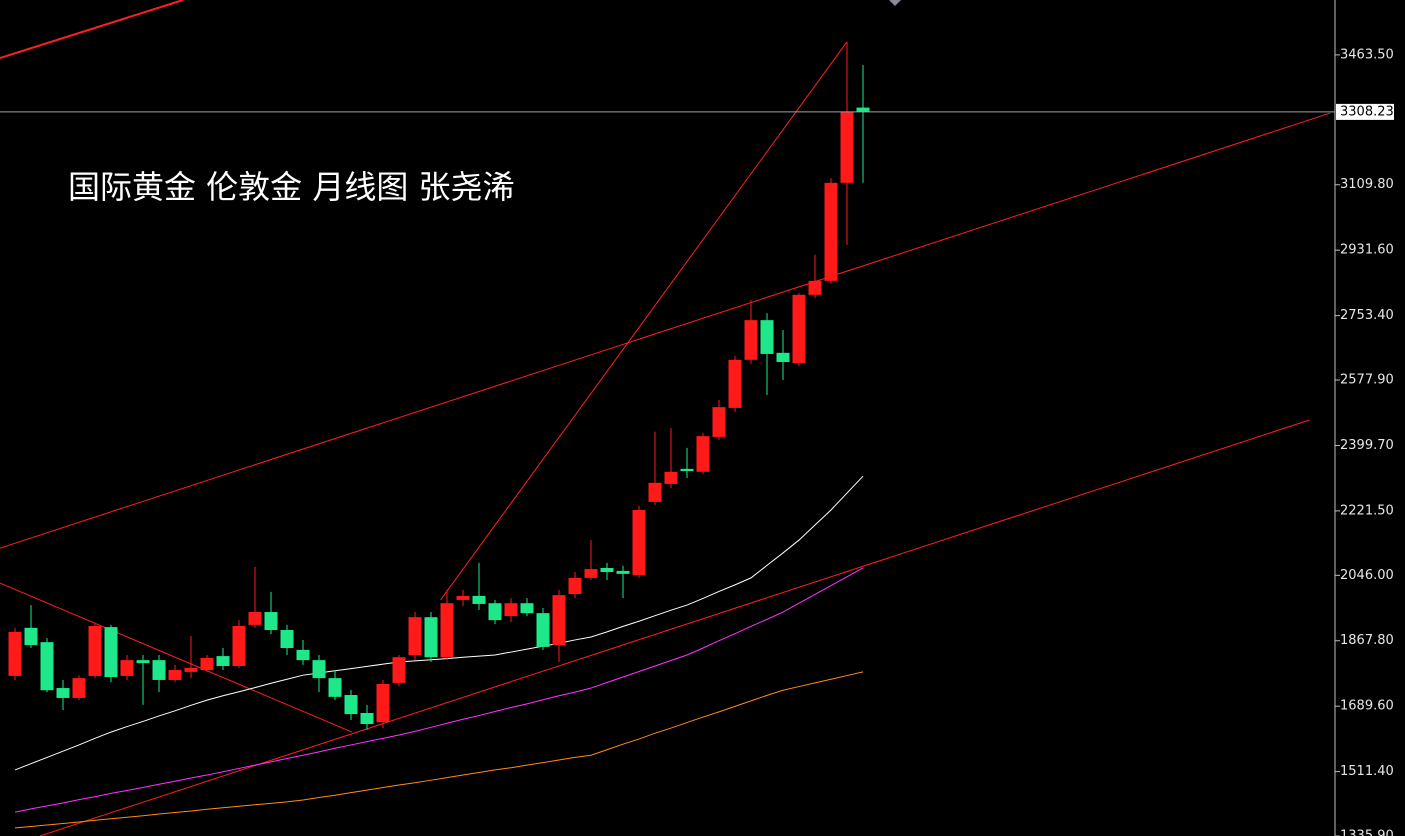 The width and height of the screenshot is (1405, 836). I want to click on y-tick-label: 2753.40, so click(1367, 315).